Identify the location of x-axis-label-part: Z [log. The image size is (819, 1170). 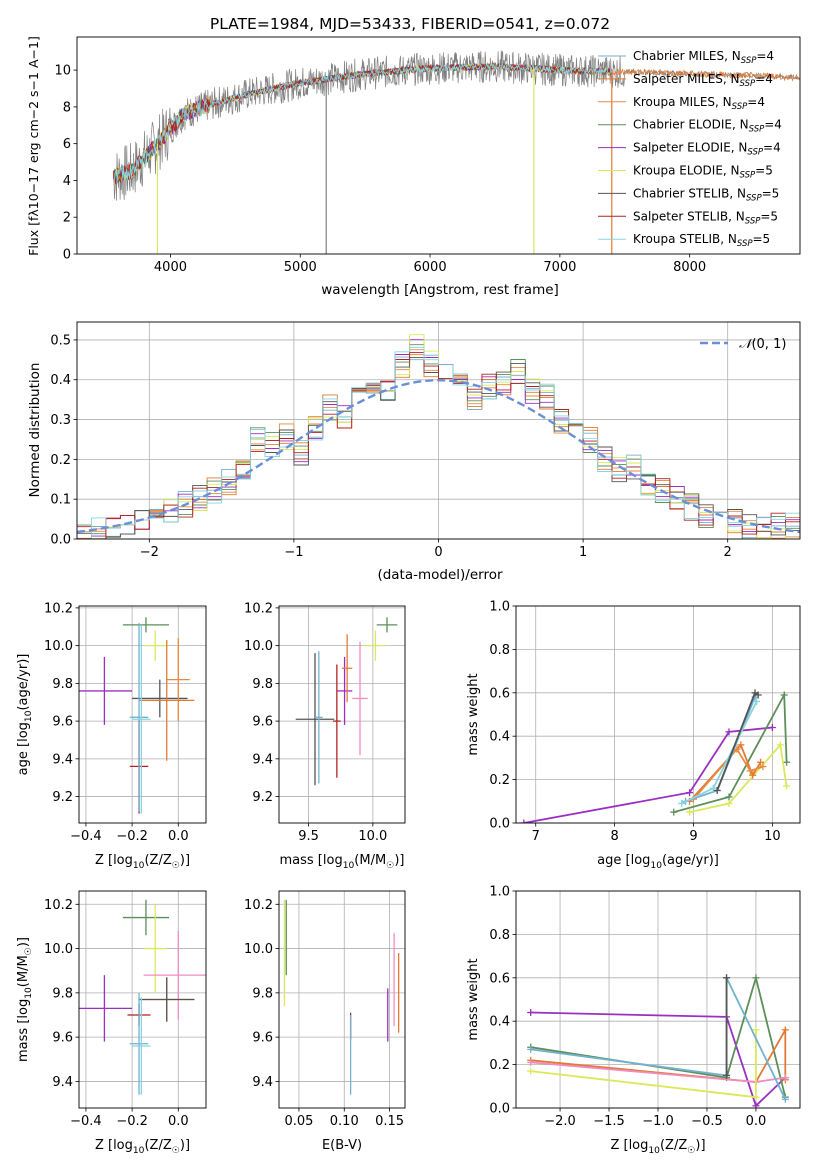
(114, 1145).